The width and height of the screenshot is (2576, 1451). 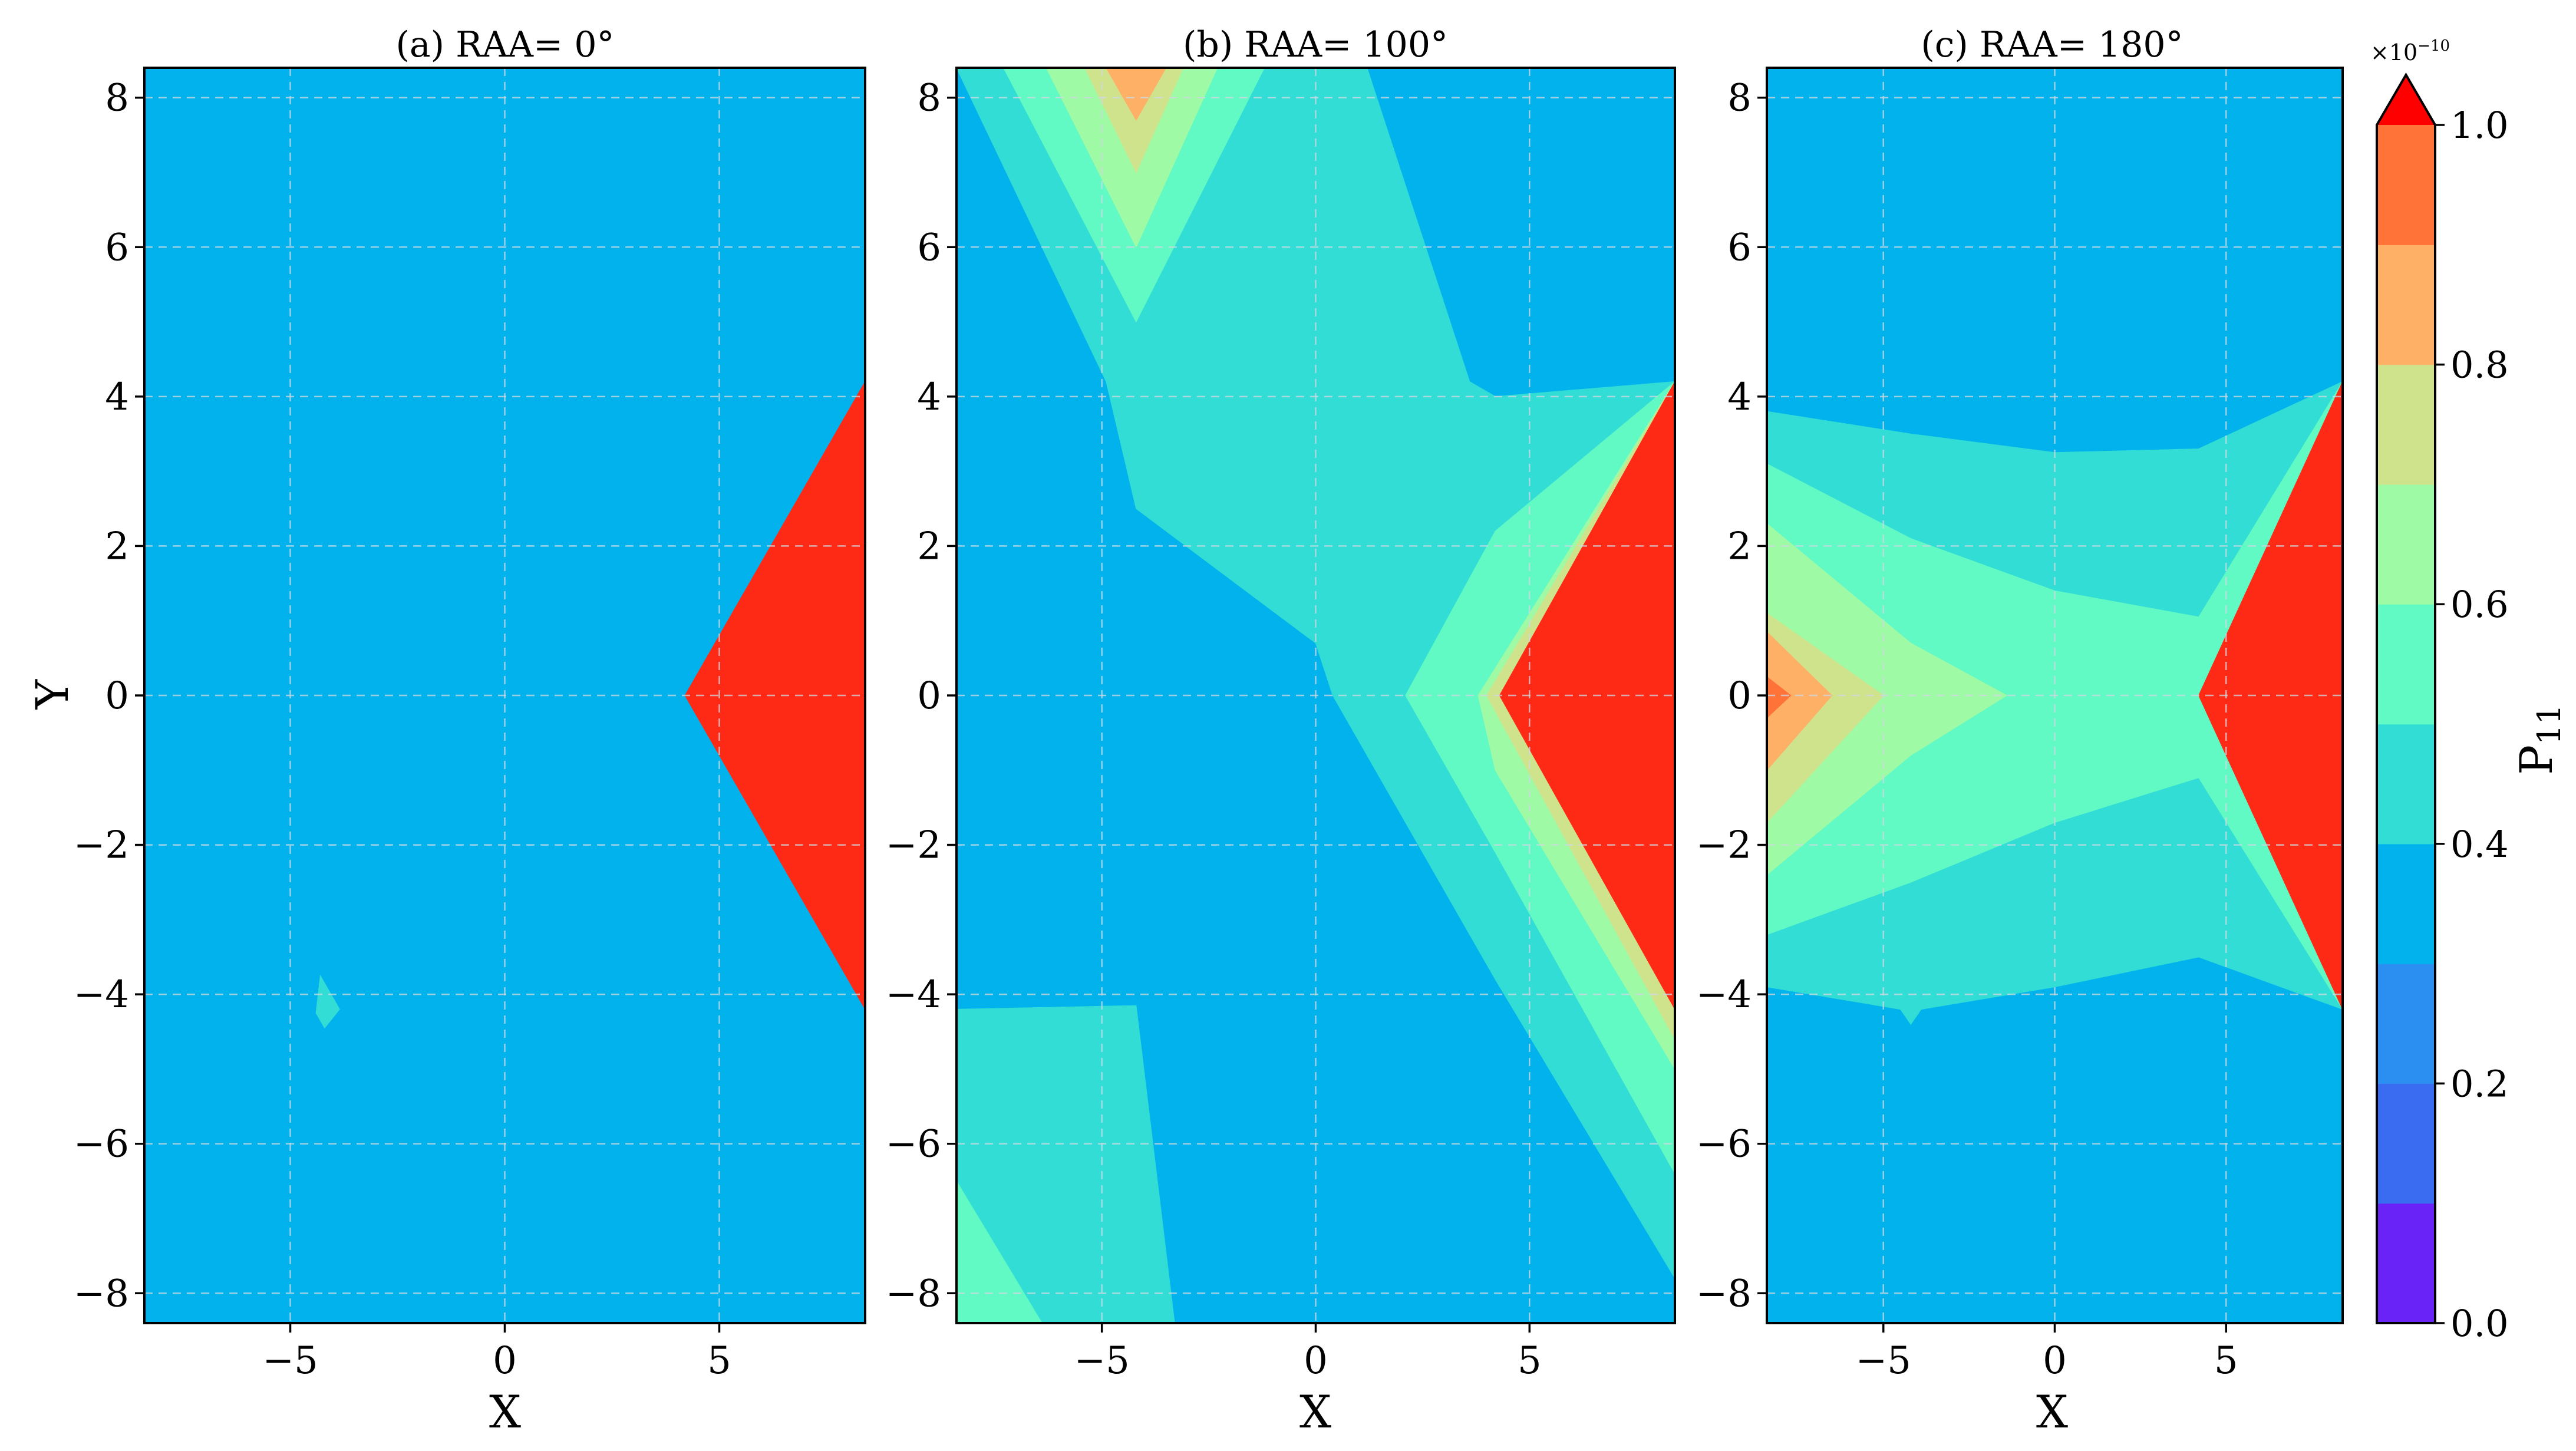 I want to click on colorbar-multiplier: ×10⁻¹⁰, so click(x=2410, y=51).